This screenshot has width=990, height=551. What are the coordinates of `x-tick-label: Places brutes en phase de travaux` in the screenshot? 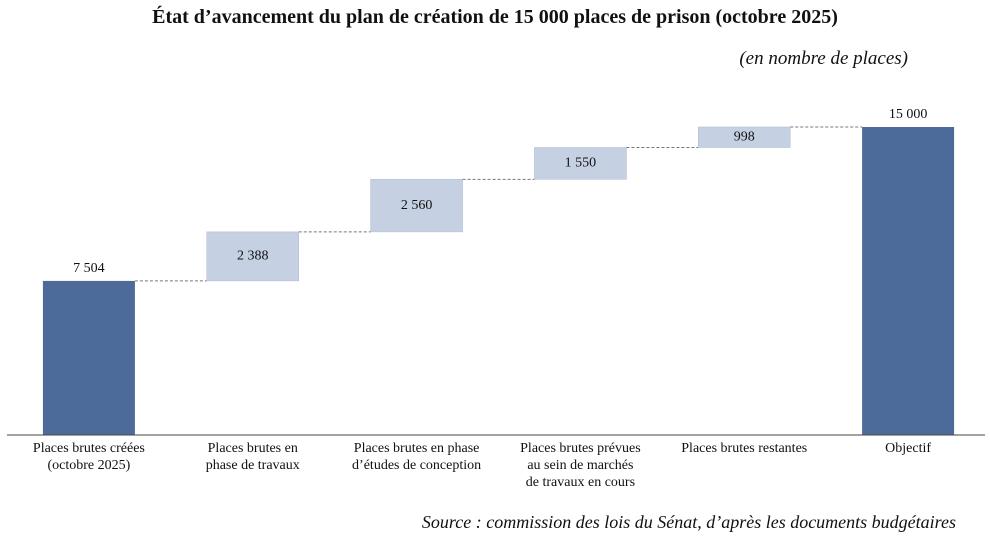 It's located at (252, 457).